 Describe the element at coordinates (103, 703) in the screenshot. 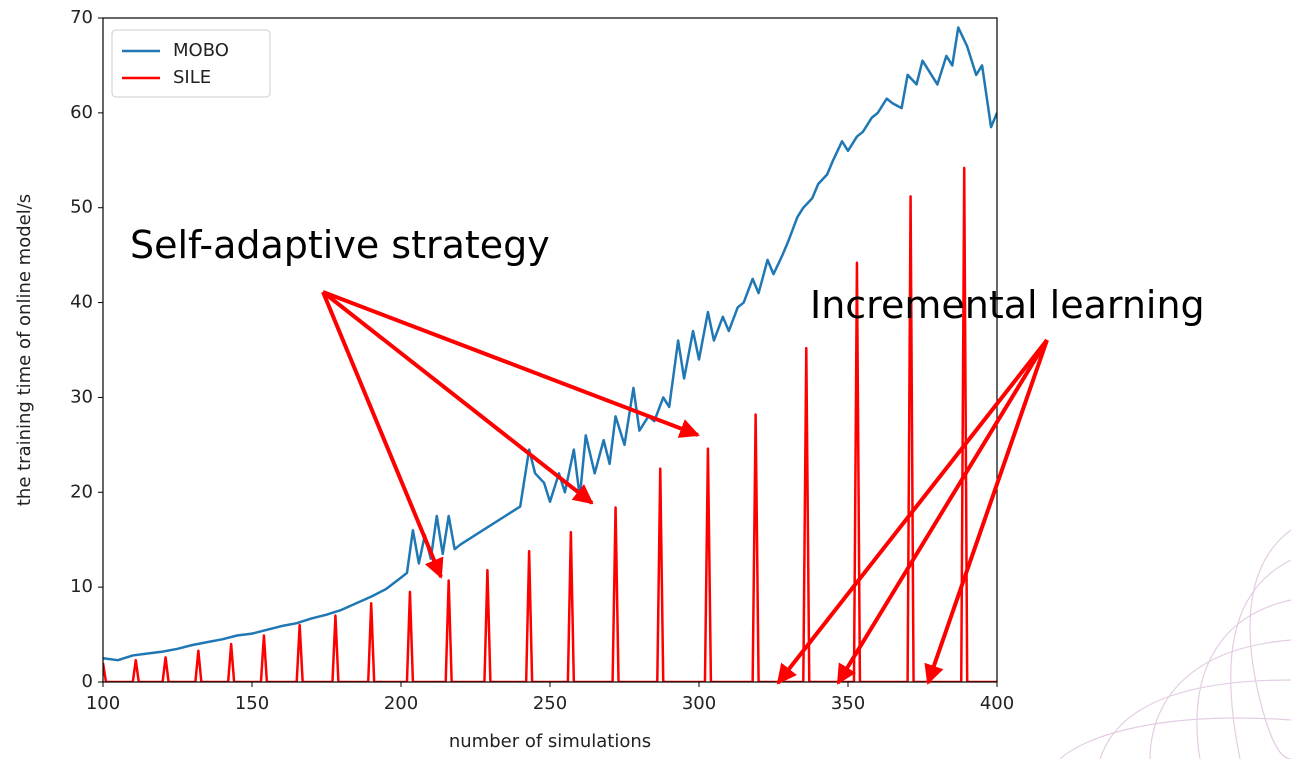

I see `x-tick-label: 100` at that location.